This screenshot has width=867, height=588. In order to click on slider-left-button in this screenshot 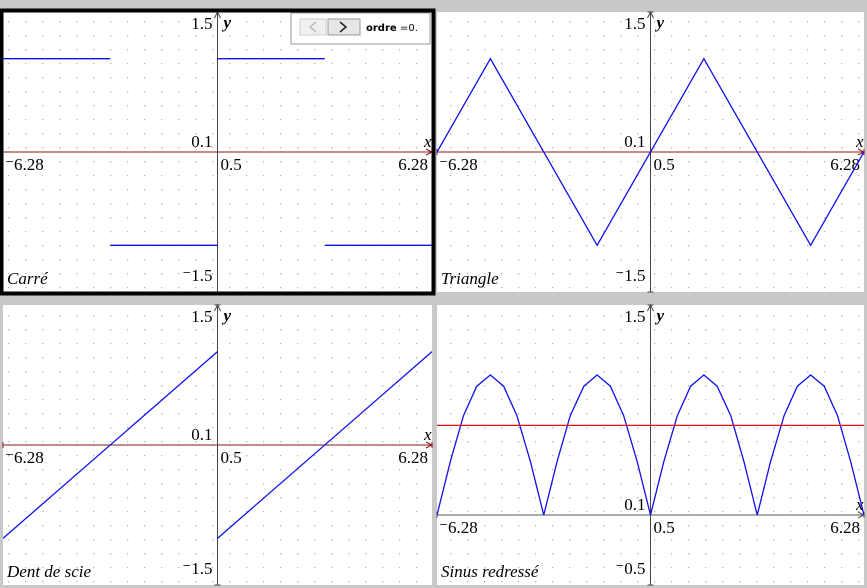, I will do `click(313, 27)`.